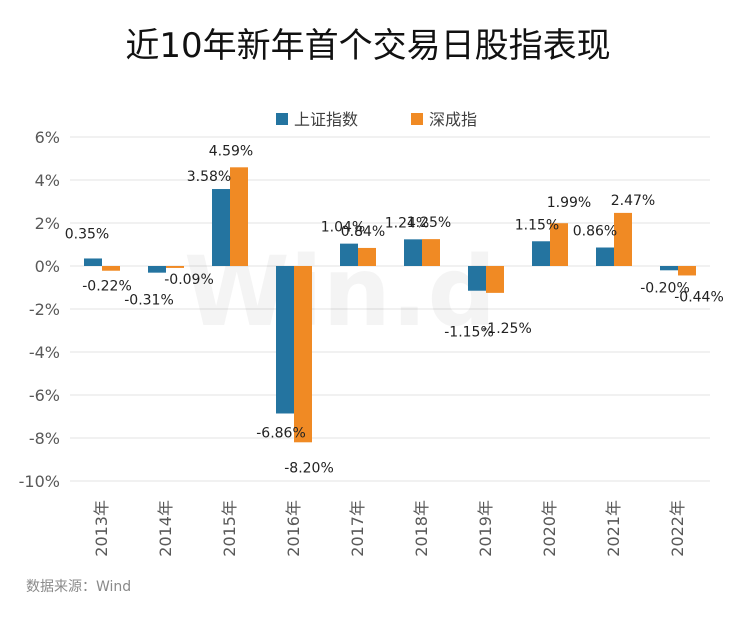  What do you see at coordinates (687, 271) in the screenshot?
I see `bar-shenzhen-2022` at bounding box center [687, 271].